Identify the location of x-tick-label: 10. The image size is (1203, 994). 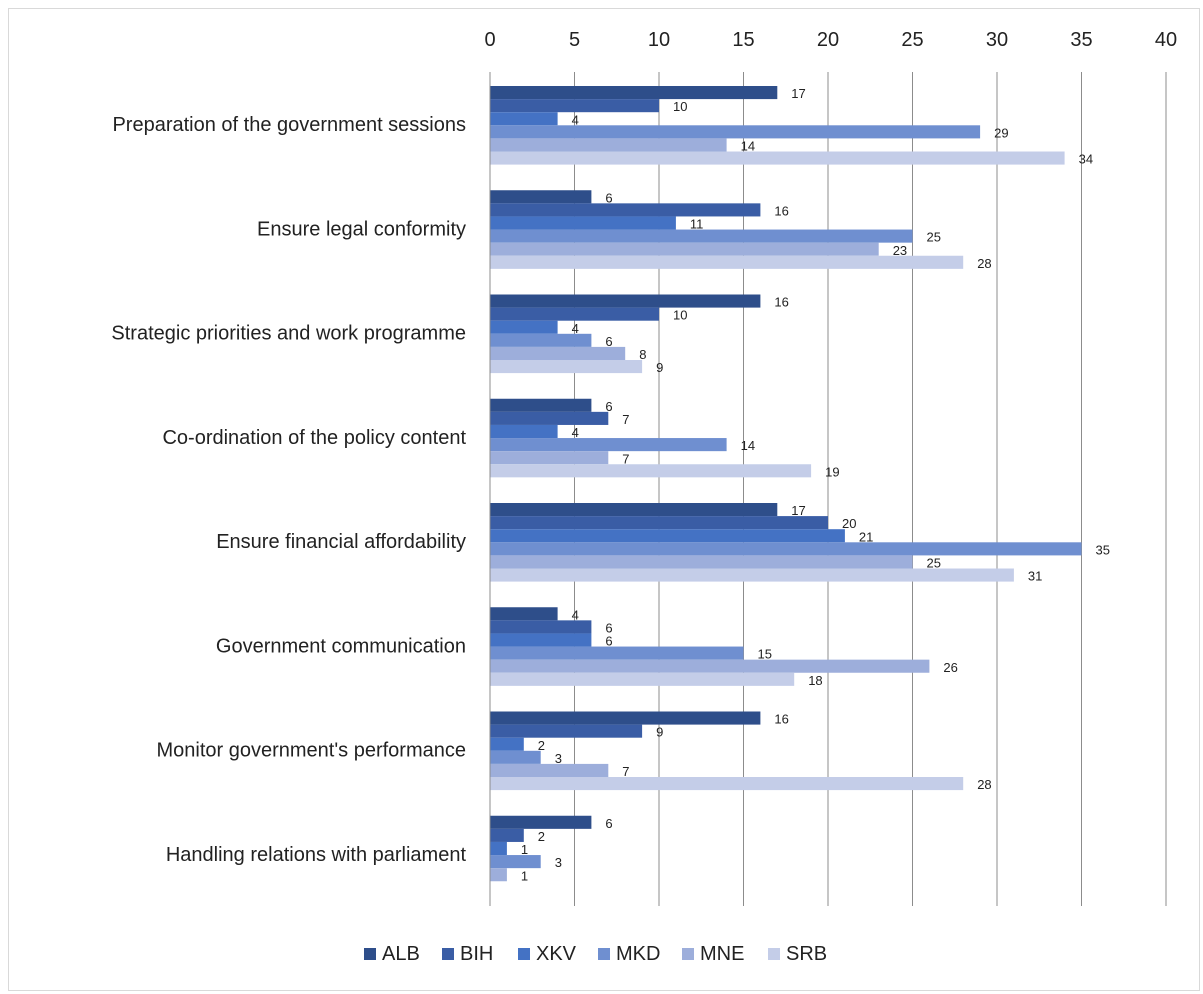
(659, 40).